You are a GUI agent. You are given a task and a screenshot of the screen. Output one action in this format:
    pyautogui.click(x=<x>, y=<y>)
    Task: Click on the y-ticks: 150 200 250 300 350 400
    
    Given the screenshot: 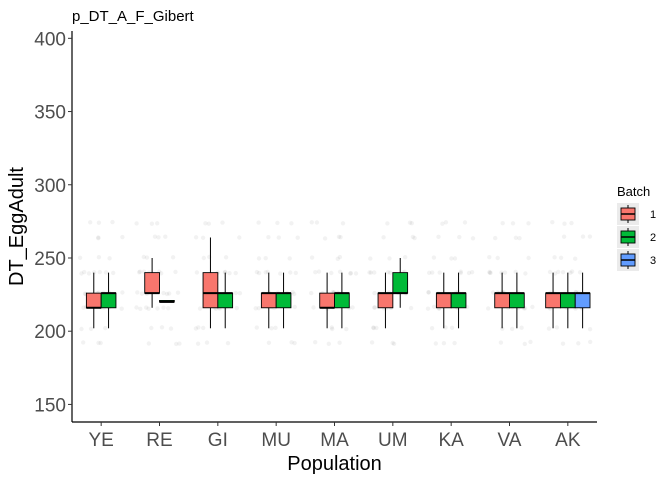 What is the action you would take?
    pyautogui.click(x=53, y=222)
    